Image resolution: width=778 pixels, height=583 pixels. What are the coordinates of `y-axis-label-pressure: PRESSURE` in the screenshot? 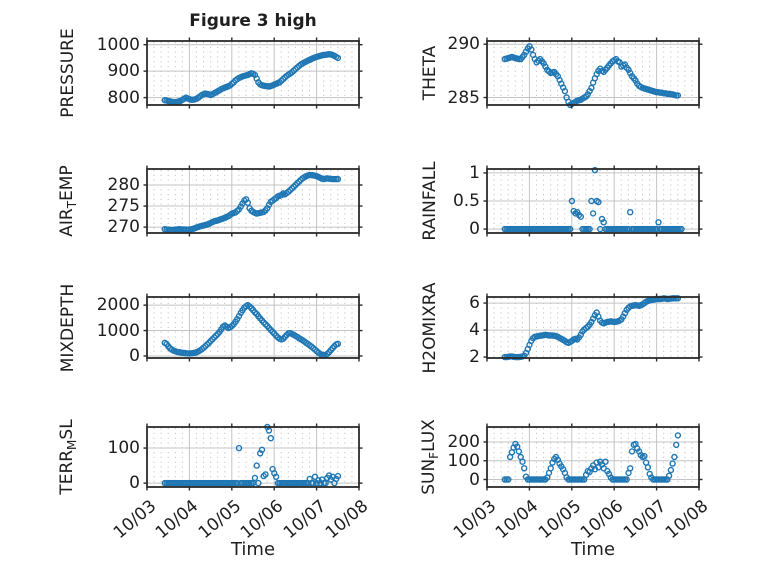 It's located at (68, 73).